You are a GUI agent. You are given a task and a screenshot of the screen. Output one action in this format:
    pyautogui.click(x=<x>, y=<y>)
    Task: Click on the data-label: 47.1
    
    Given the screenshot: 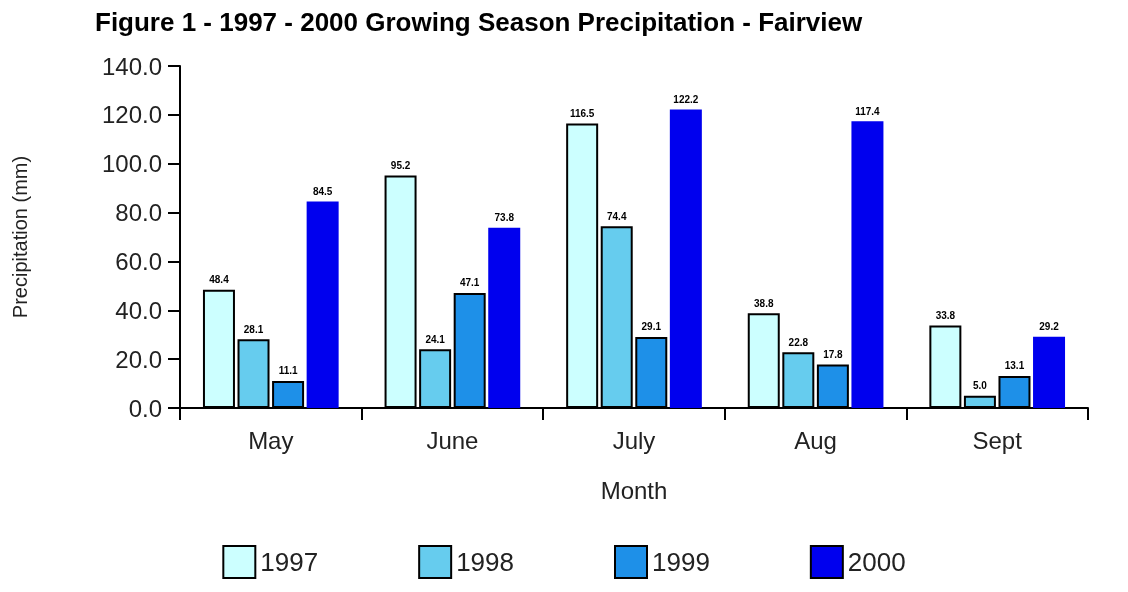 What is the action you would take?
    pyautogui.click(x=469, y=283)
    